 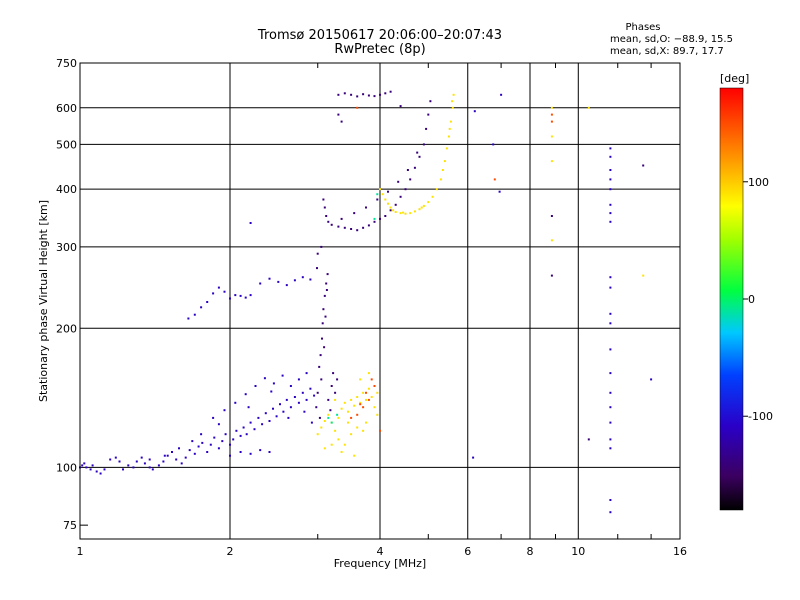 What do you see at coordinates (734, 78) in the screenshot?
I see `colorbar-label: [deg]` at bounding box center [734, 78].